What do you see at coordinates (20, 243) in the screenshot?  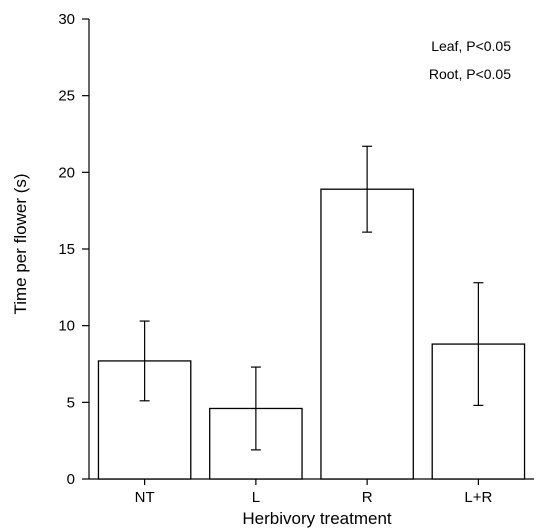 I see `y-axis-title: Time per flower (s)` at bounding box center [20, 243].